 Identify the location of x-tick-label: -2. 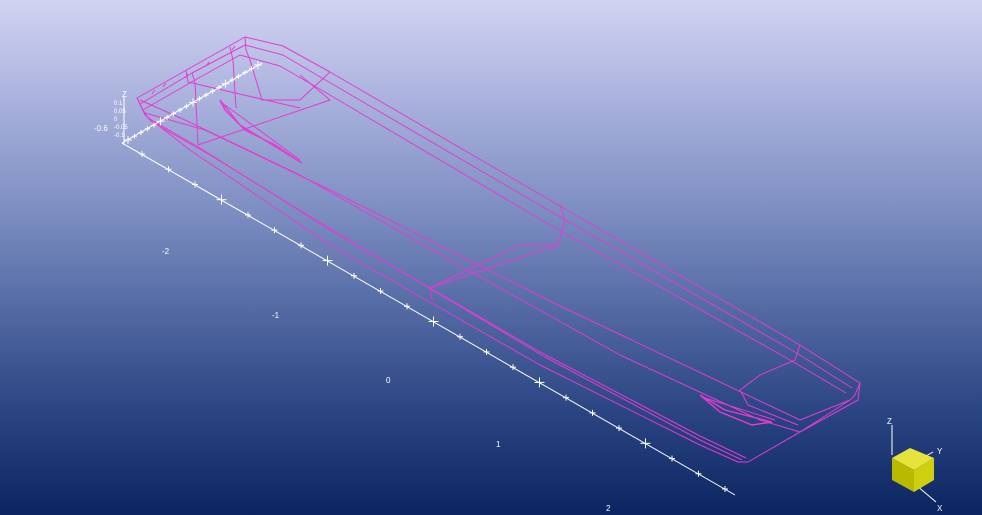
(166, 251).